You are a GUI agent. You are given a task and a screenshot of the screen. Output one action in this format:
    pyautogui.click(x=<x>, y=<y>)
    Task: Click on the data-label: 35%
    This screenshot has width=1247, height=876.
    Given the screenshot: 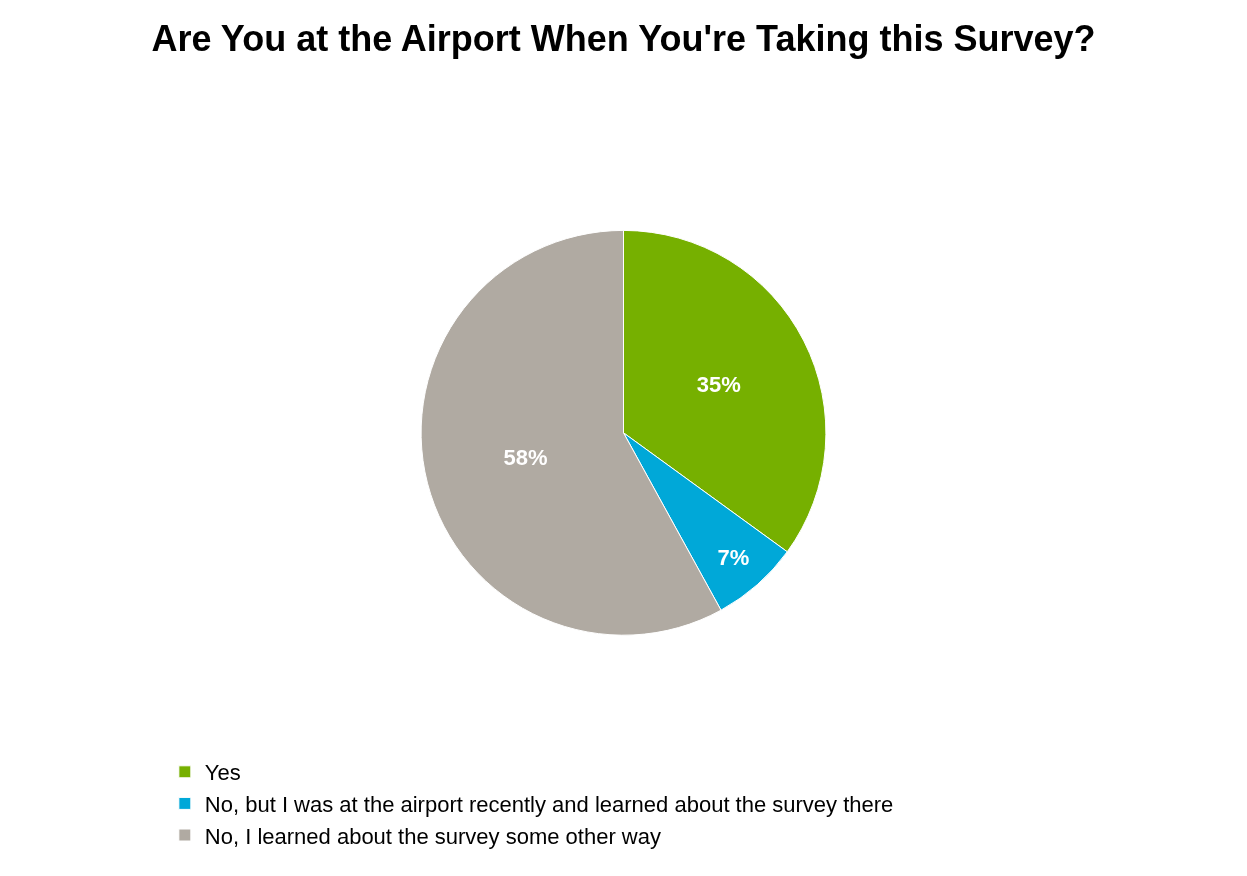 What is the action you would take?
    pyautogui.click(x=718, y=384)
    